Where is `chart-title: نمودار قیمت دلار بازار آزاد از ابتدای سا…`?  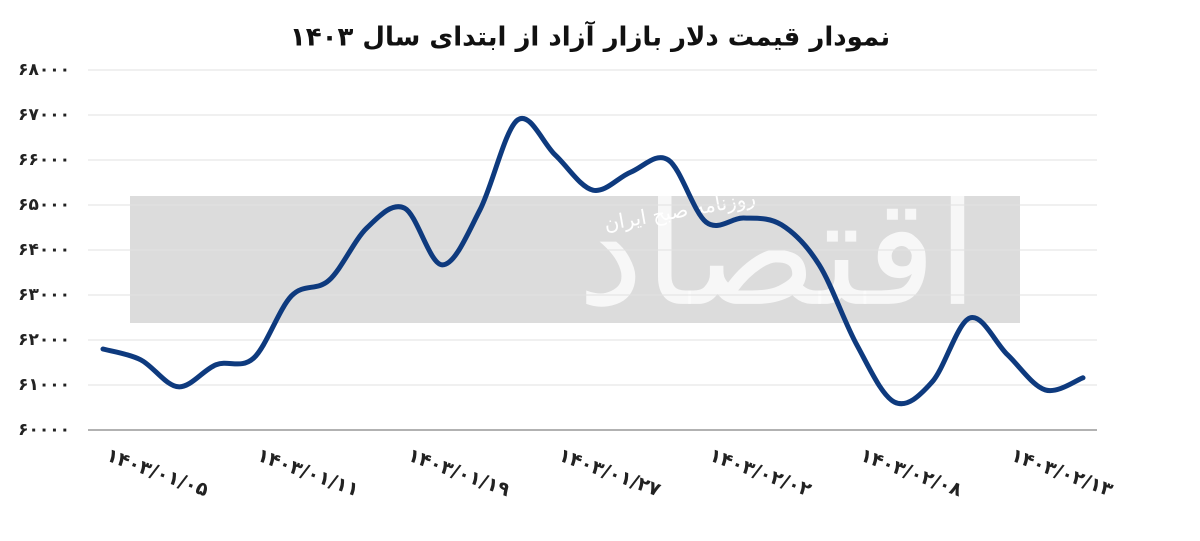 chart-title: نمودار قیمت دلار بازار آزاد از ابتدای سا… is located at coordinates (590, 37).